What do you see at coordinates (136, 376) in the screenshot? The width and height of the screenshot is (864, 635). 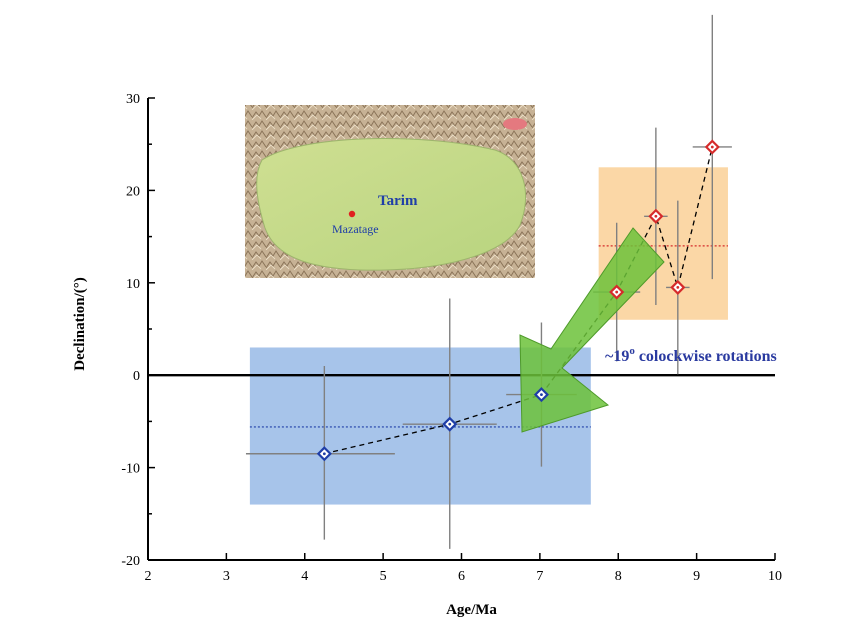 I see `y-tick-label: 0` at bounding box center [136, 376].